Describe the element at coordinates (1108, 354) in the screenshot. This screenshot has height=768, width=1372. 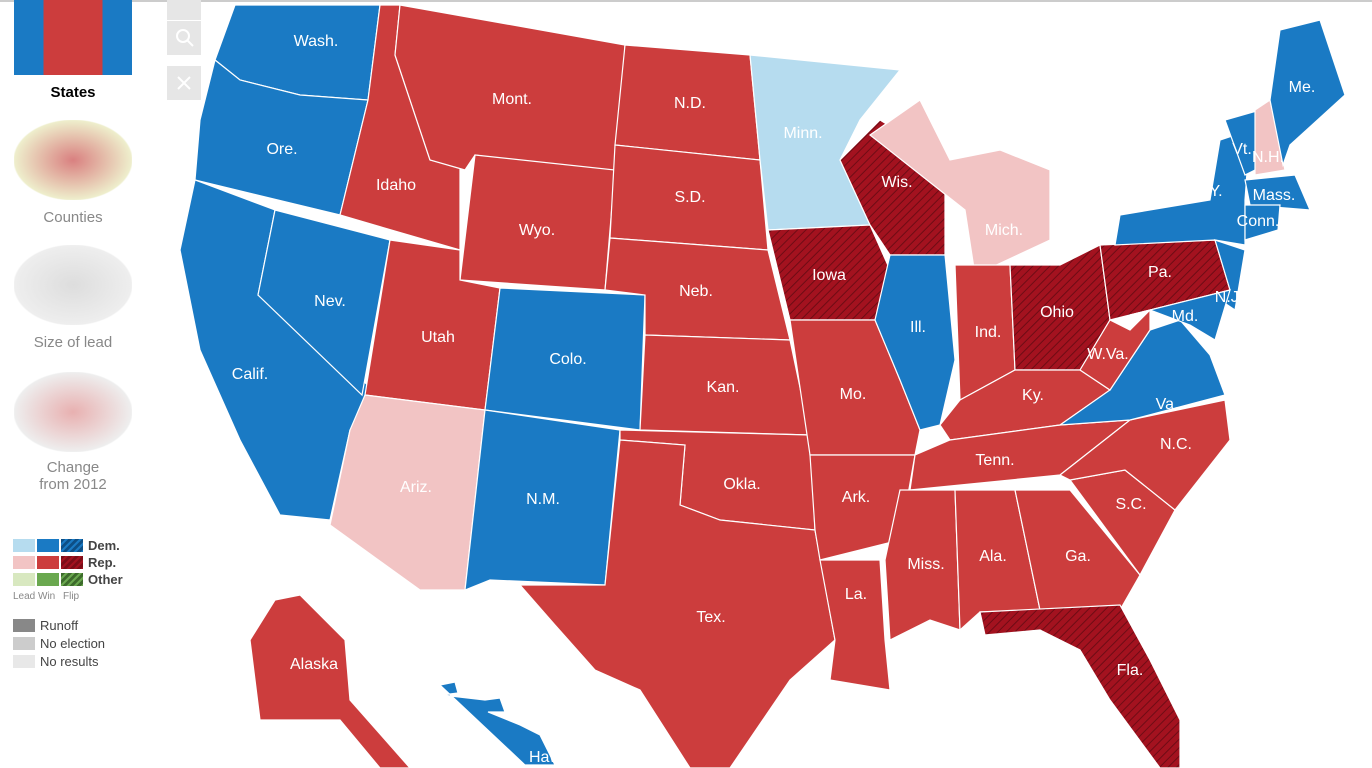
I see `state-label: W.Va.` at that location.